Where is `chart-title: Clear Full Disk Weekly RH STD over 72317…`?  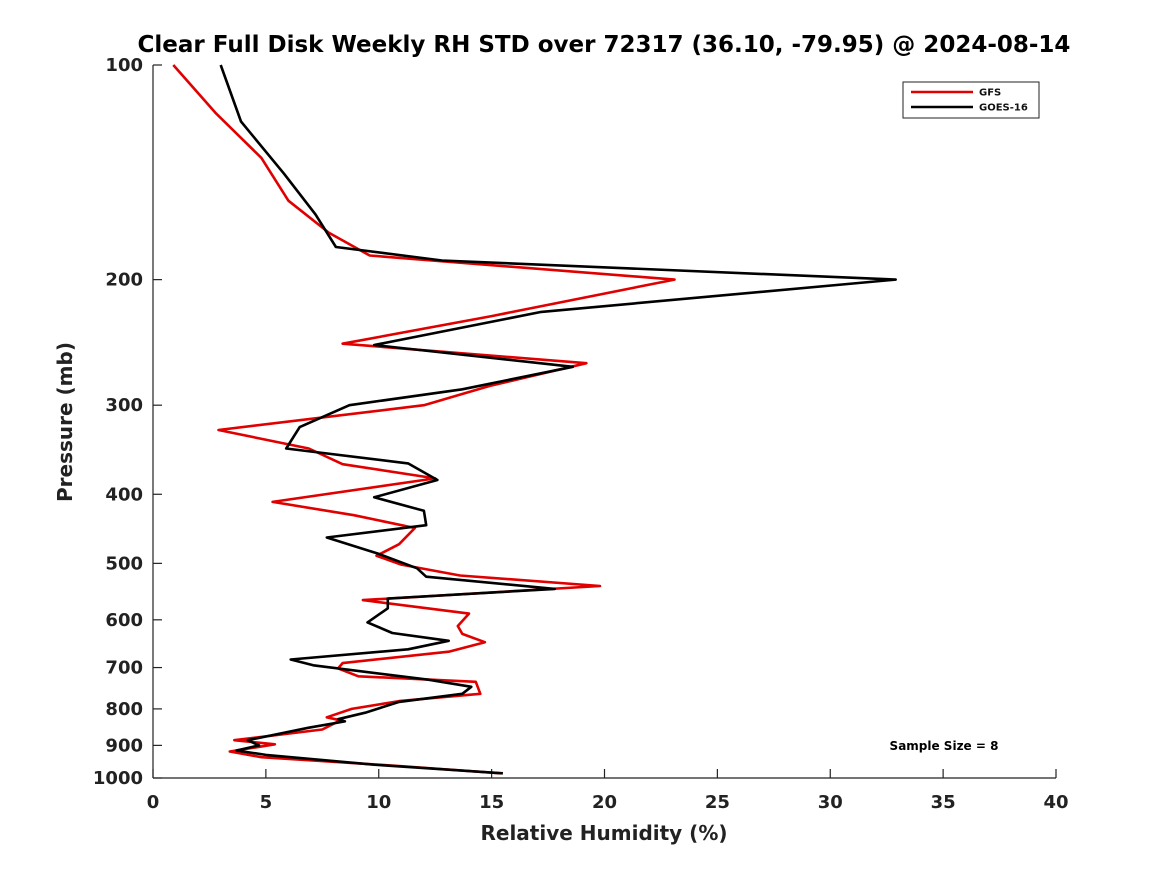 chart-title: Clear Full Disk Weekly RH STD over 72317… is located at coordinates (604, 45).